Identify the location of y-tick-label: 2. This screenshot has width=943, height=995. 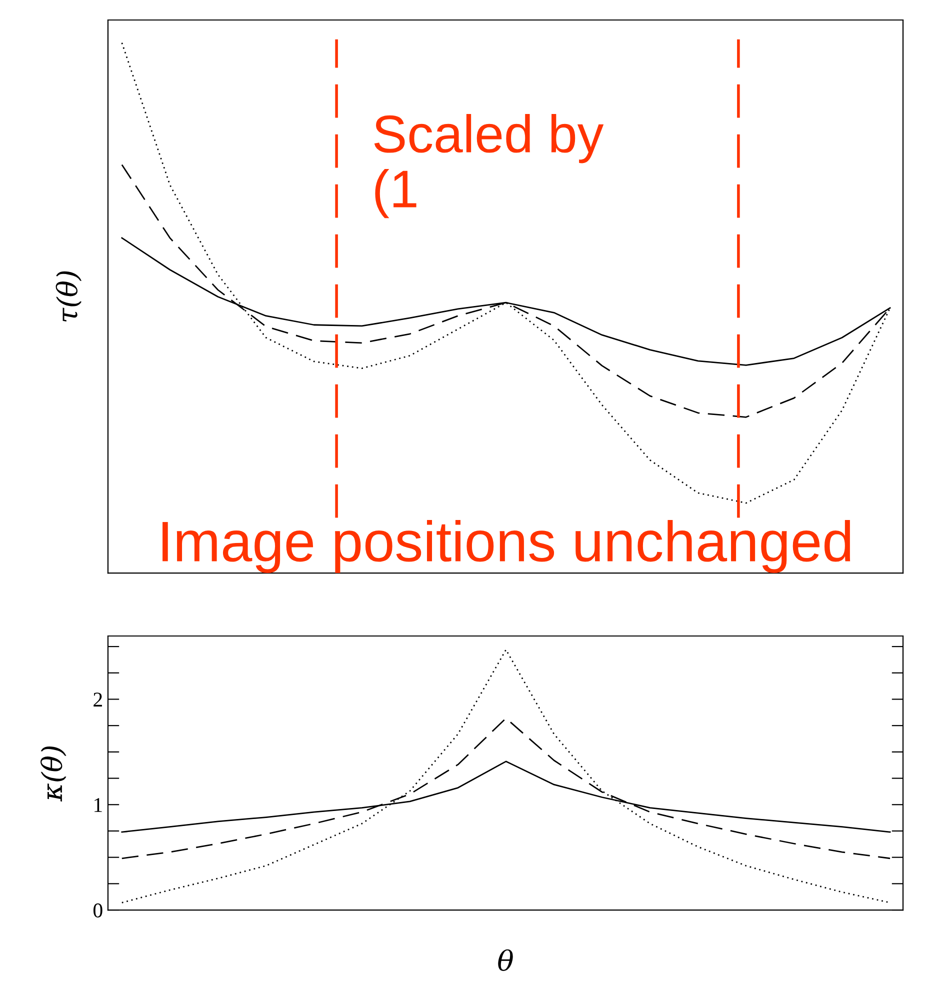
(98, 699).